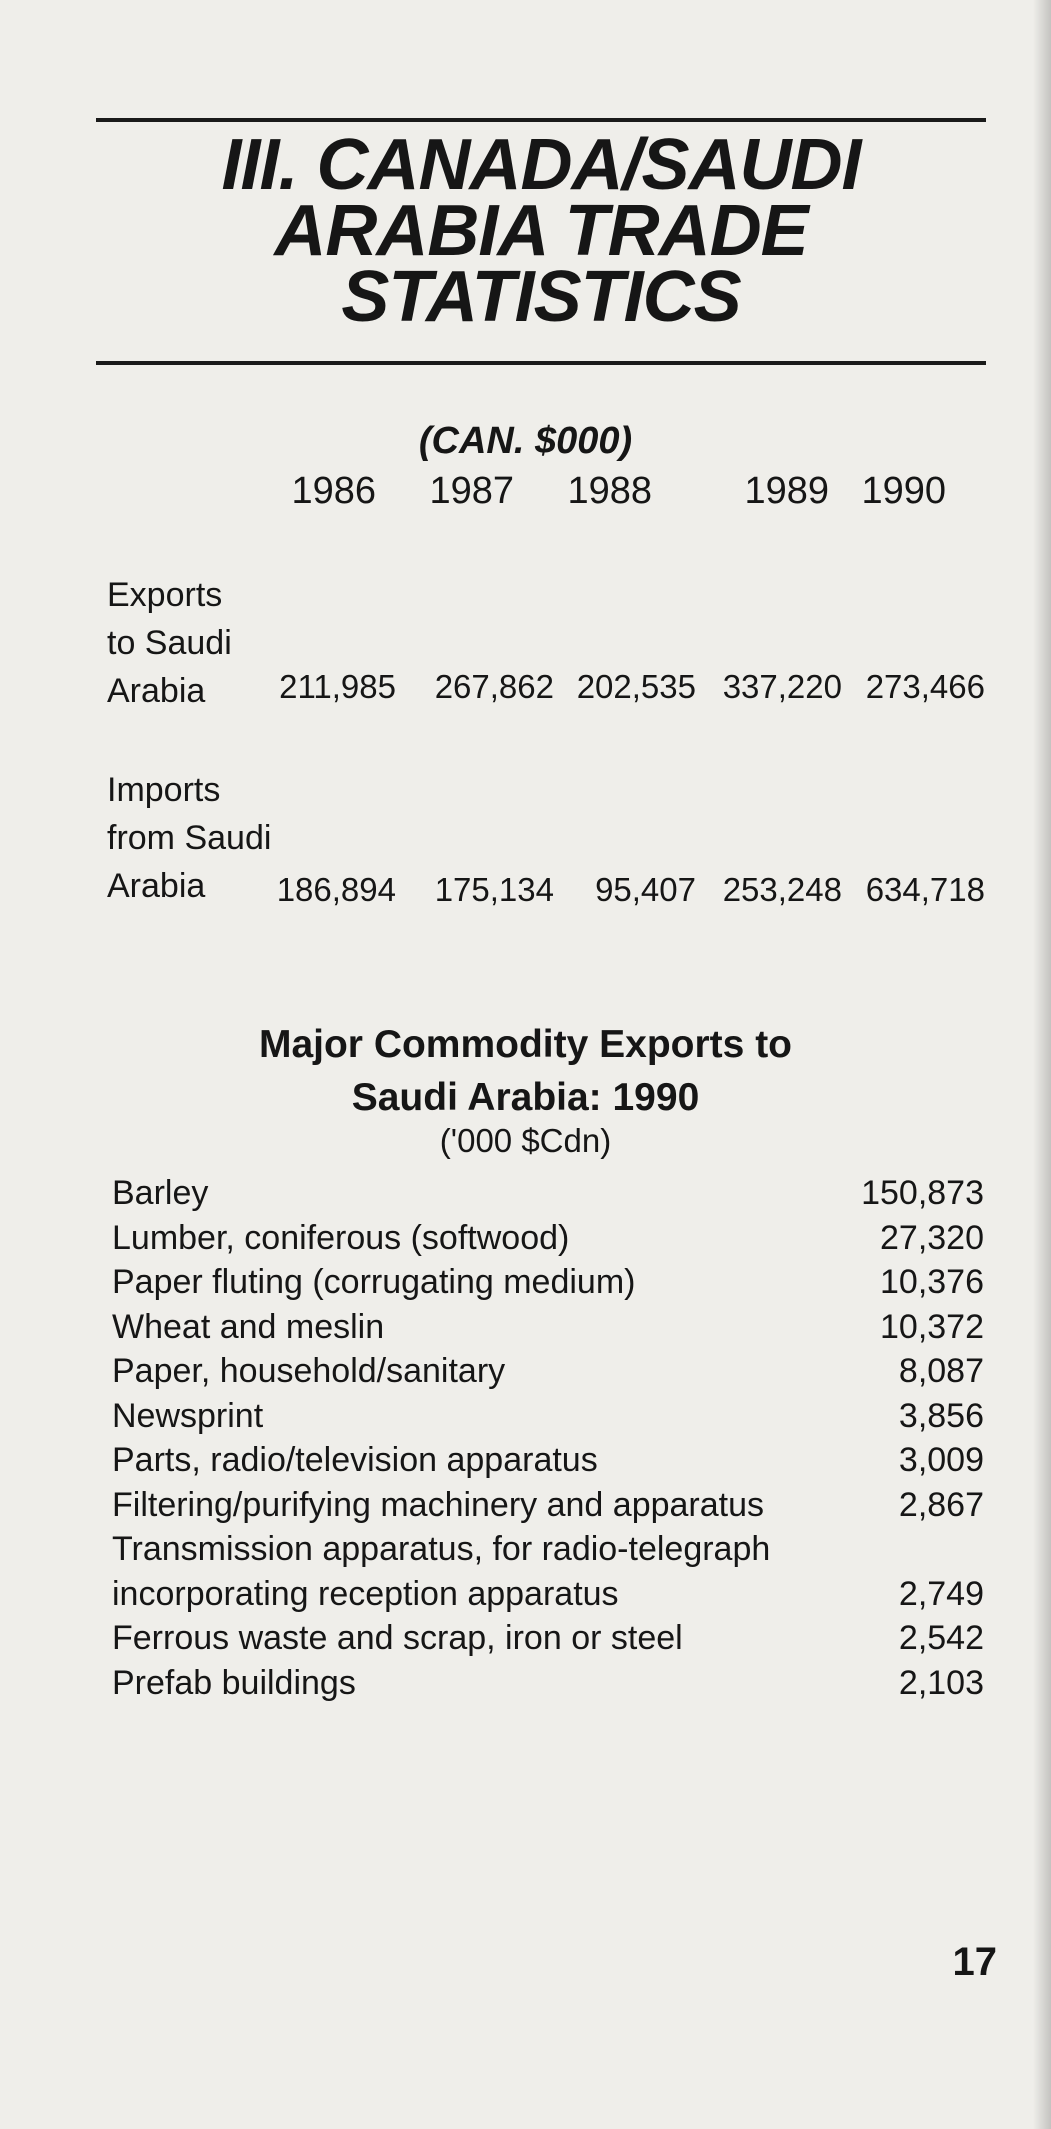 The image size is (1051, 2129). What do you see at coordinates (548, 1371) in the screenshot?
I see `list-item: Paper, household/sanitary 8,087` at bounding box center [548, 1371].